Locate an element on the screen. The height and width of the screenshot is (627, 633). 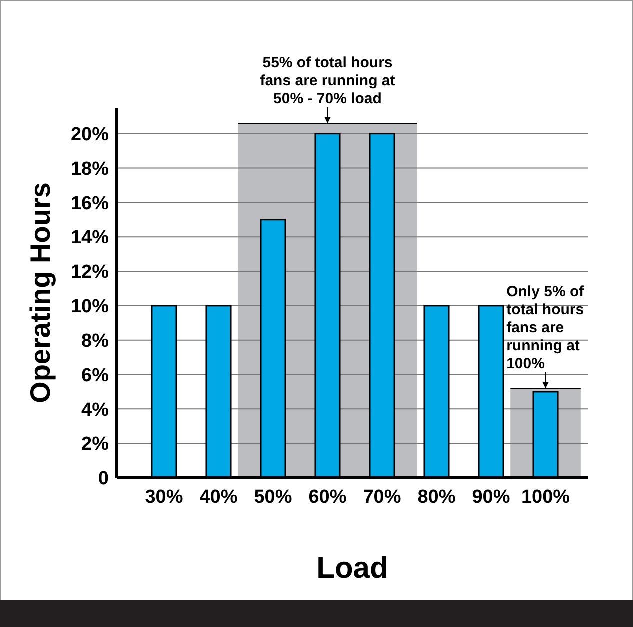
annotation: Only 5% of total hours fans are running at 100% is located at coordinates (546, 328).